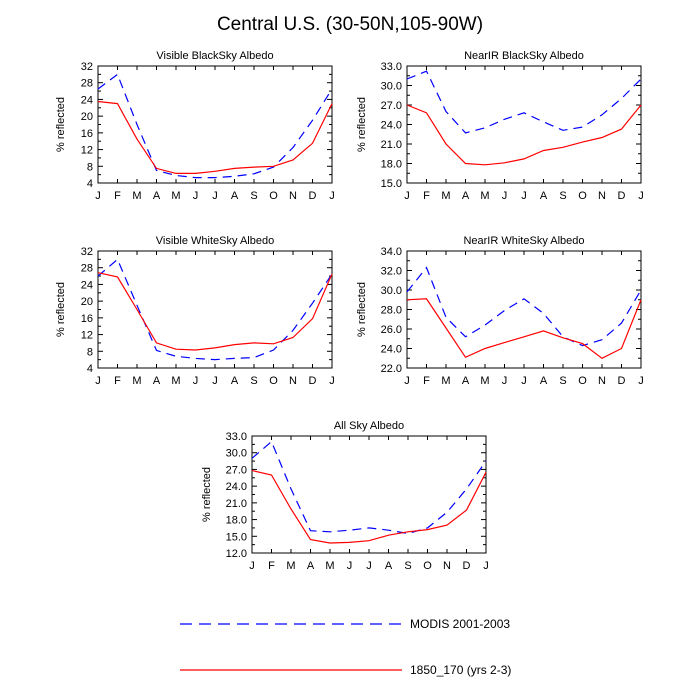  What do you see at coordinates (350, 24) in the screenshot?
I see `page-title: Central U.S. (30-50N,105-90W)` at bounding box center [350, 24].